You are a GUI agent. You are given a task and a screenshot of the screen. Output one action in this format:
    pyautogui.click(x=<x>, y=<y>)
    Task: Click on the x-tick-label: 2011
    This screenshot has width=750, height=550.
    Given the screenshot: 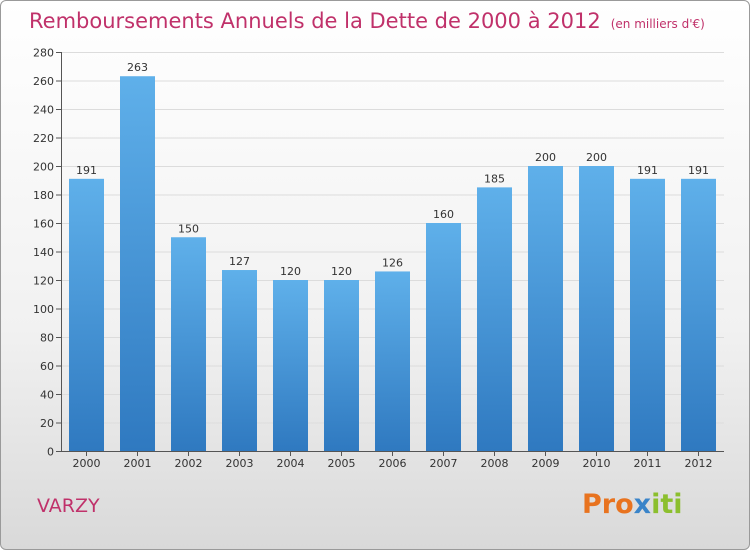 What is the action you would take?
    pyautogui.click(x=648, y=463)
    